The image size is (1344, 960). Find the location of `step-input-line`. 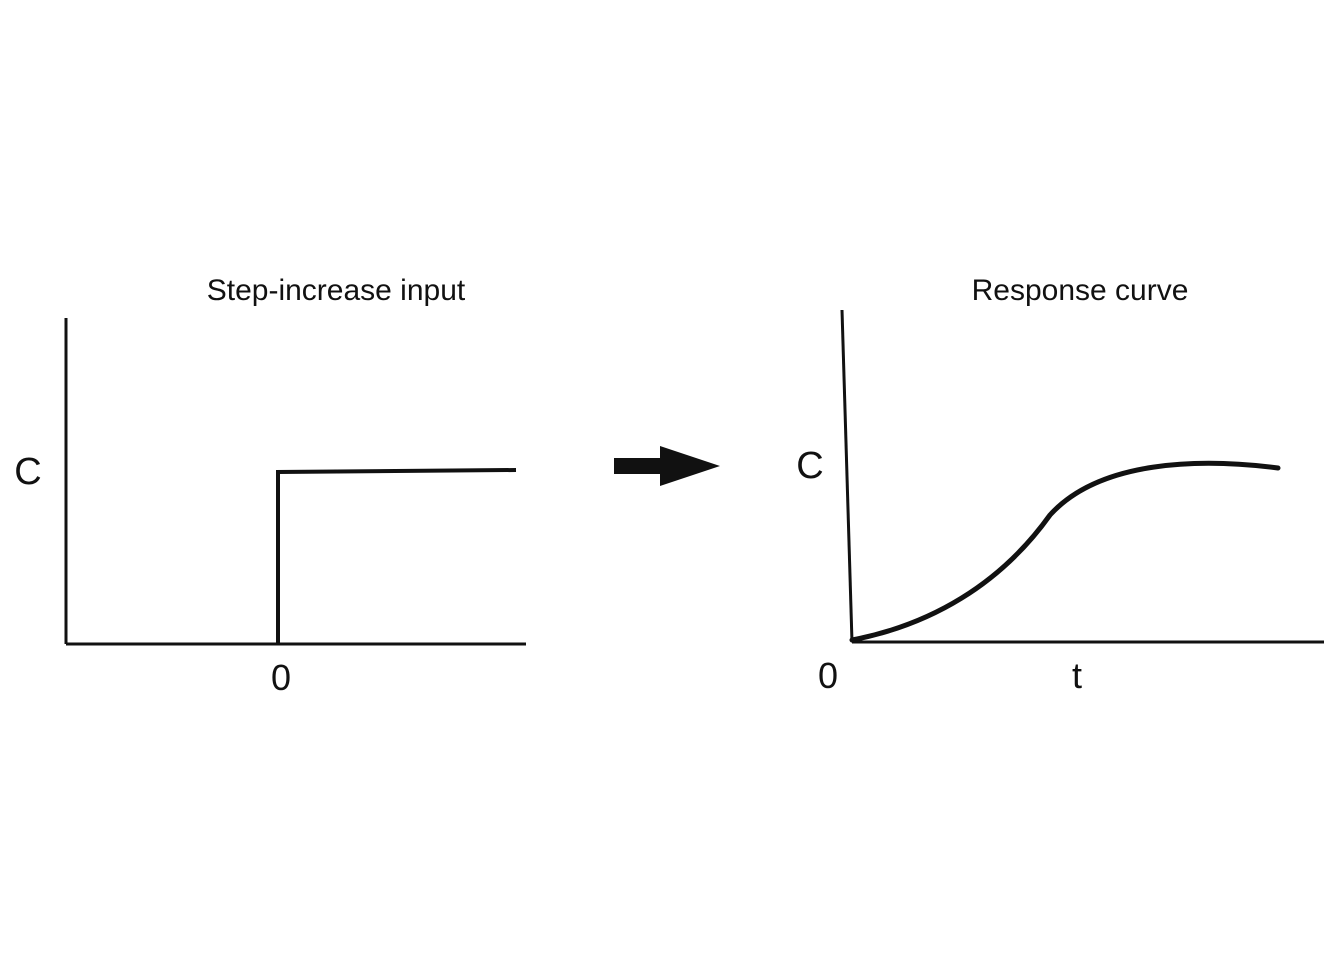

step-input-line is located at coordinates (396, 556).